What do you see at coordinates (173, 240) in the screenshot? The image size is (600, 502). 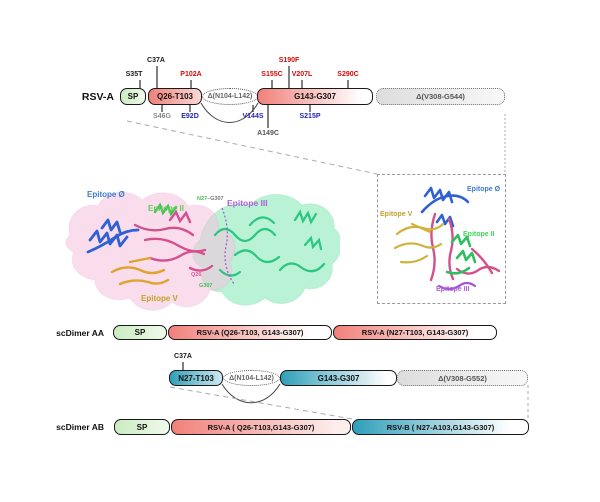 I see `trimer-magenta-ribbons` at bounding box center [173, 240].